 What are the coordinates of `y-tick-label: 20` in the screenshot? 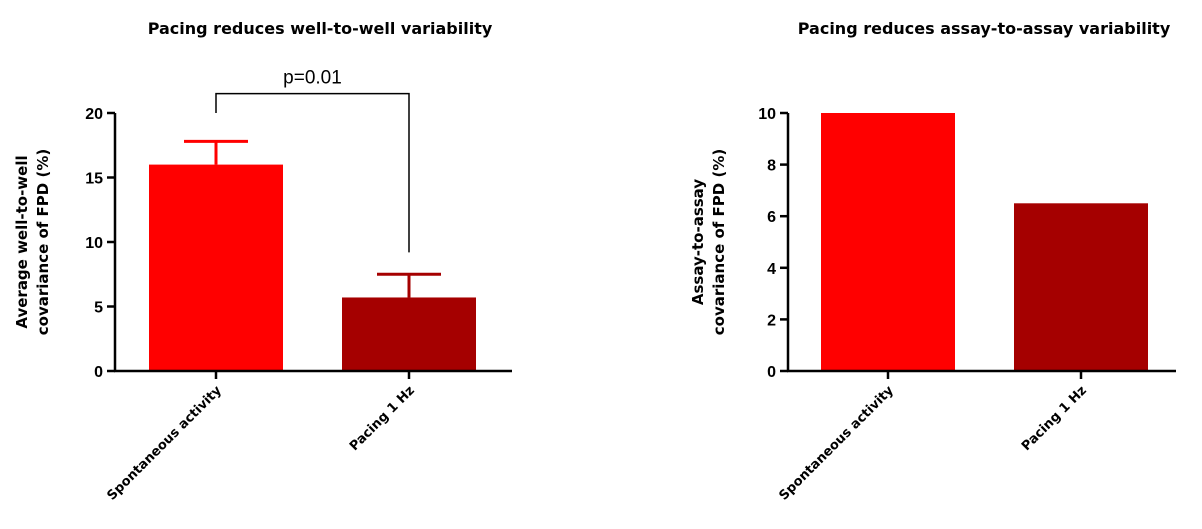 It's located at (94, 114).